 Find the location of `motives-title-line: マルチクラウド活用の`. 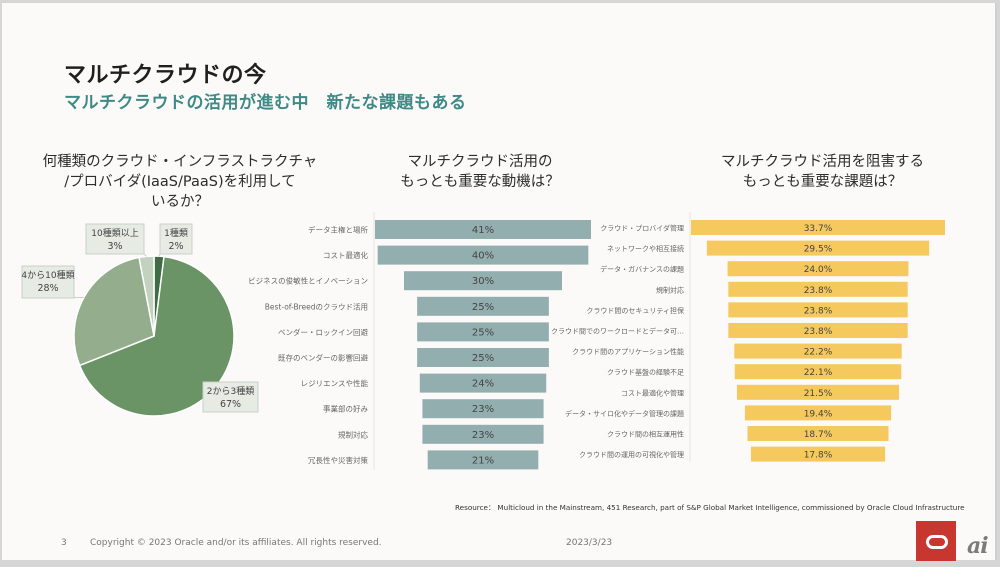

motives-title-line: マルチクラウド活用の is located at coordinates (480, 162).